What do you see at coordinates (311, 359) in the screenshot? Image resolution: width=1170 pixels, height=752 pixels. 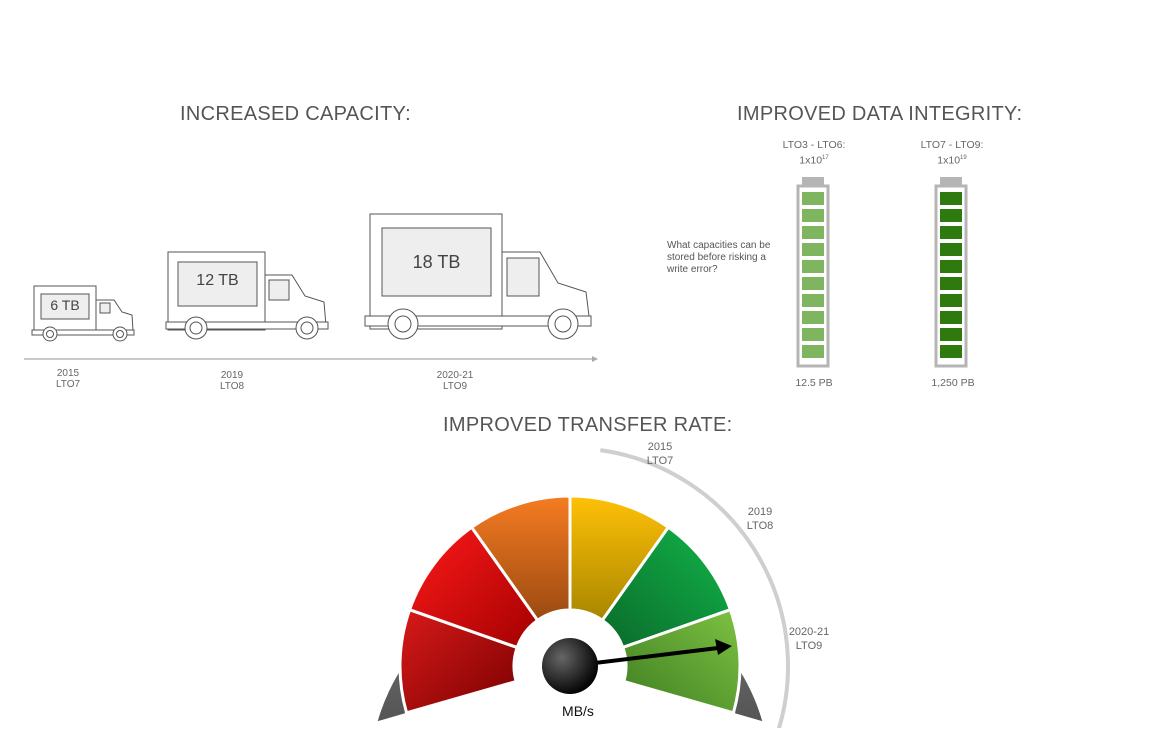 I see `timeline-arrow` at bounding box center [311, 359].